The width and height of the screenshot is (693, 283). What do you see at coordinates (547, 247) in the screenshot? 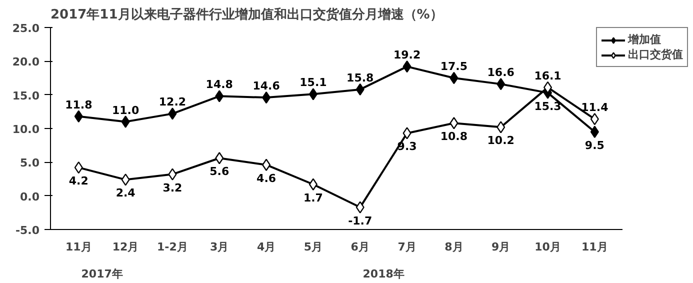
I see `x-tick-label: 10月` at bounding box center [547, 247].